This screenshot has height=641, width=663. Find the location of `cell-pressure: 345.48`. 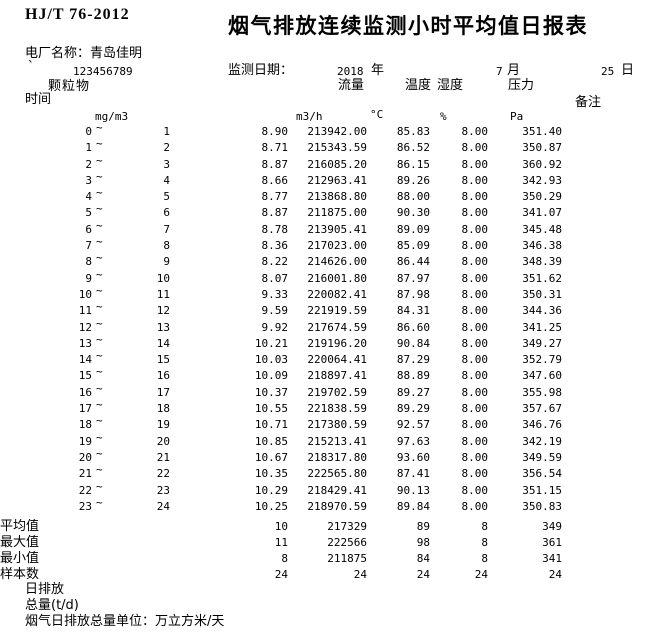

cell-pressure: 345.48 is located at coordinates (542, 229).